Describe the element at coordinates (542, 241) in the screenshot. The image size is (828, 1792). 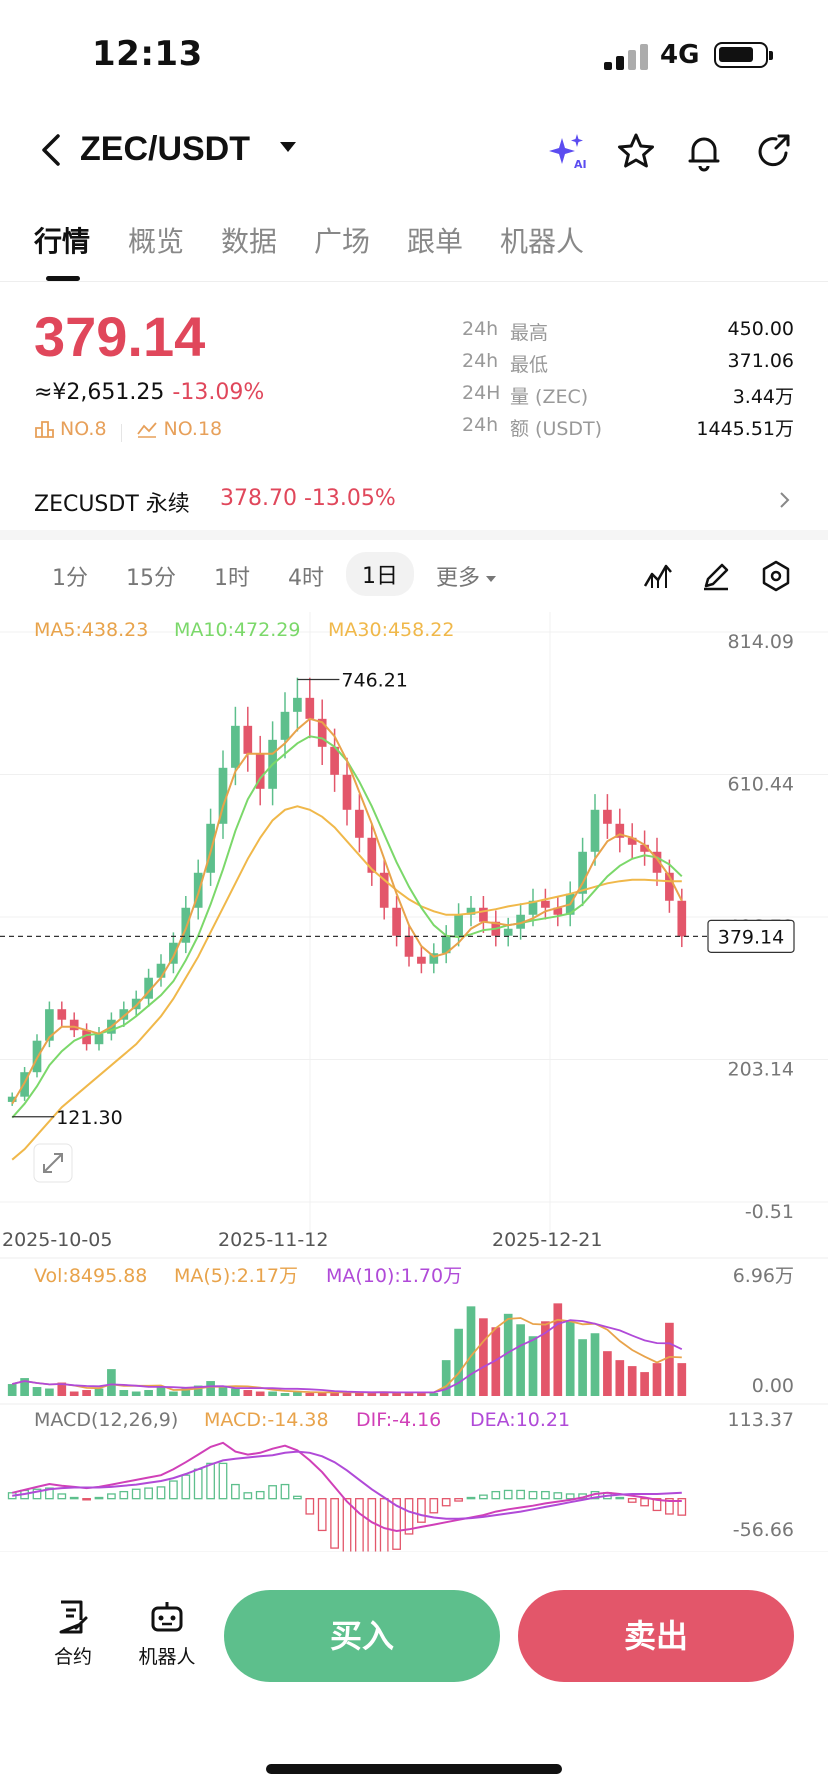
I see `tab-bot: 机器人` at that location.